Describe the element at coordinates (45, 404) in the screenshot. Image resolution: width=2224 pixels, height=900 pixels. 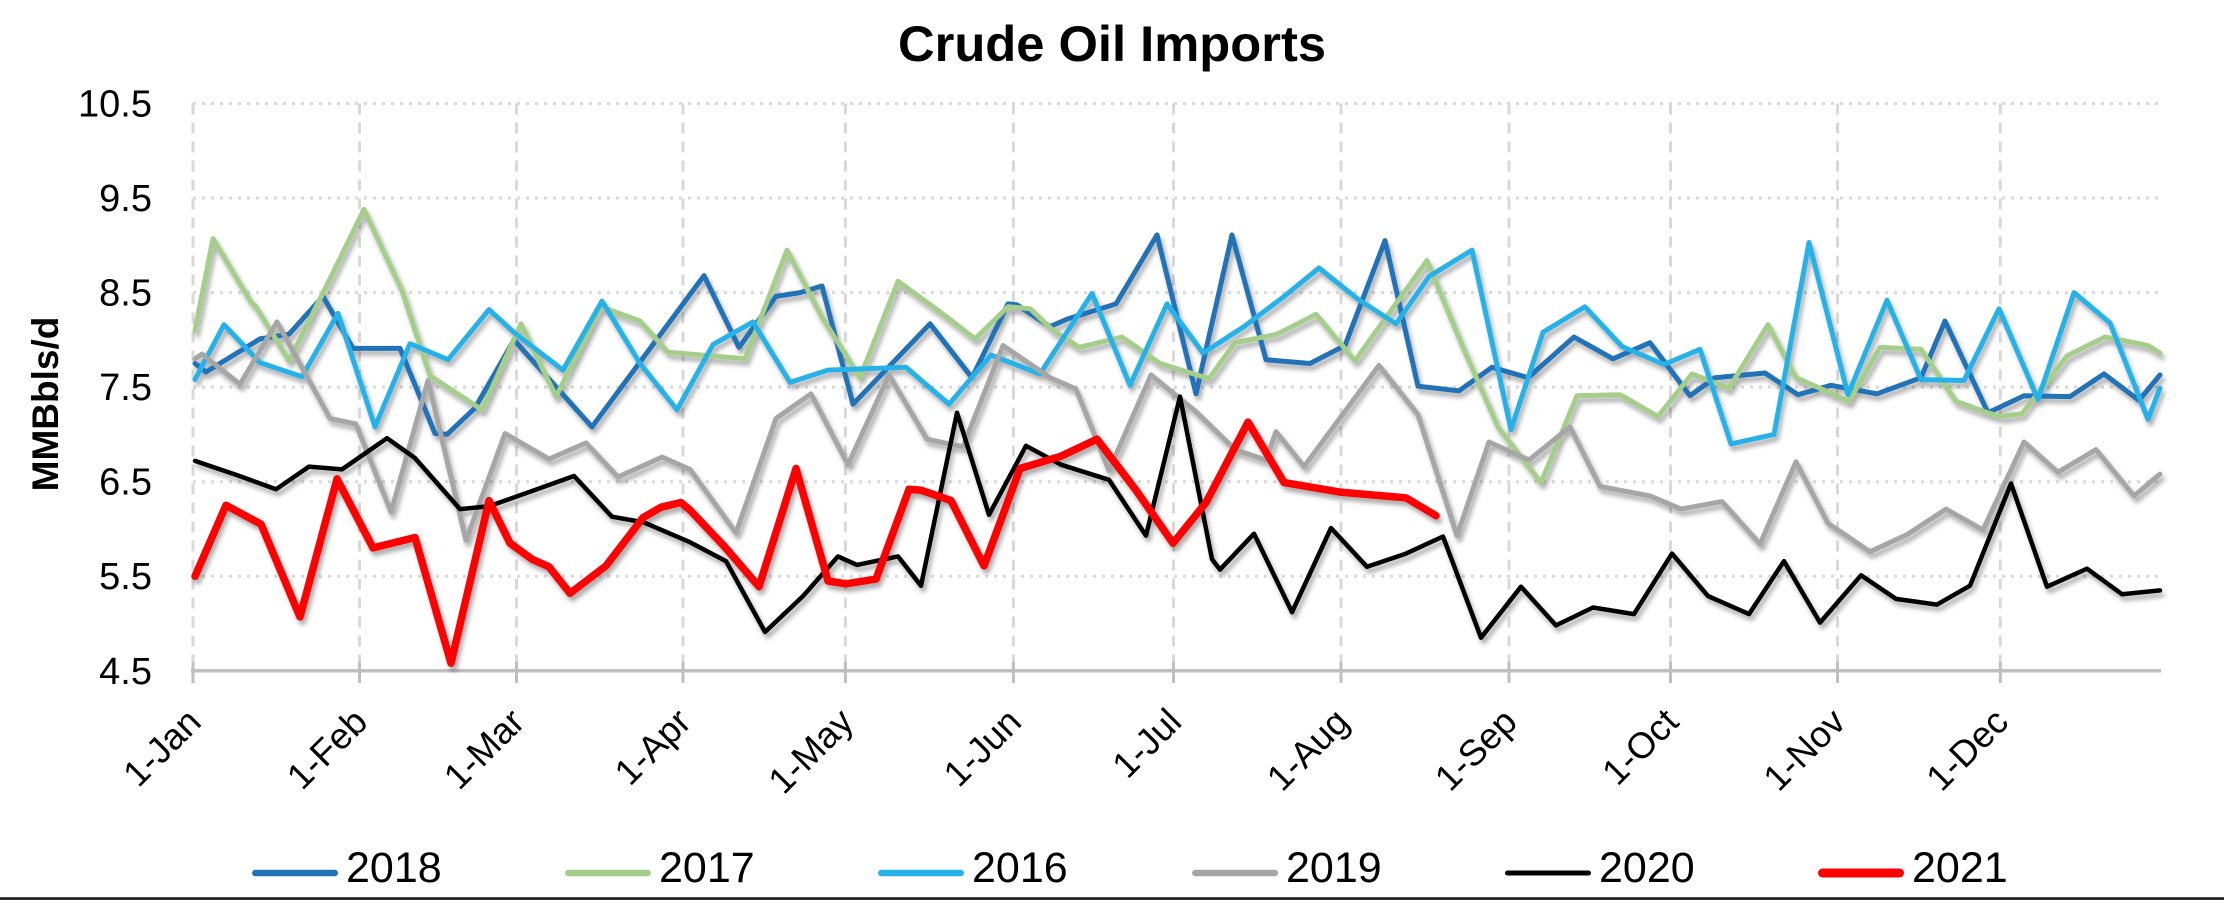
I see `svg-text: MMBbls/d` at that location.